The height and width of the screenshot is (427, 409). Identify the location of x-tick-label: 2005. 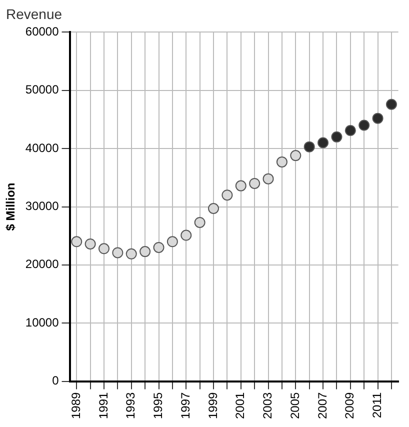
(295, 406).